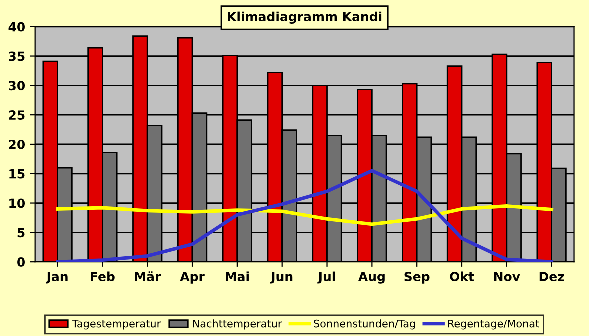 Image resolution: width=589 pixels, height=336 pixels. What do you see at coordinates (148, 277) in the screenshot?
I see `x-tick-label: Mär` at bounding box center [148, 277].